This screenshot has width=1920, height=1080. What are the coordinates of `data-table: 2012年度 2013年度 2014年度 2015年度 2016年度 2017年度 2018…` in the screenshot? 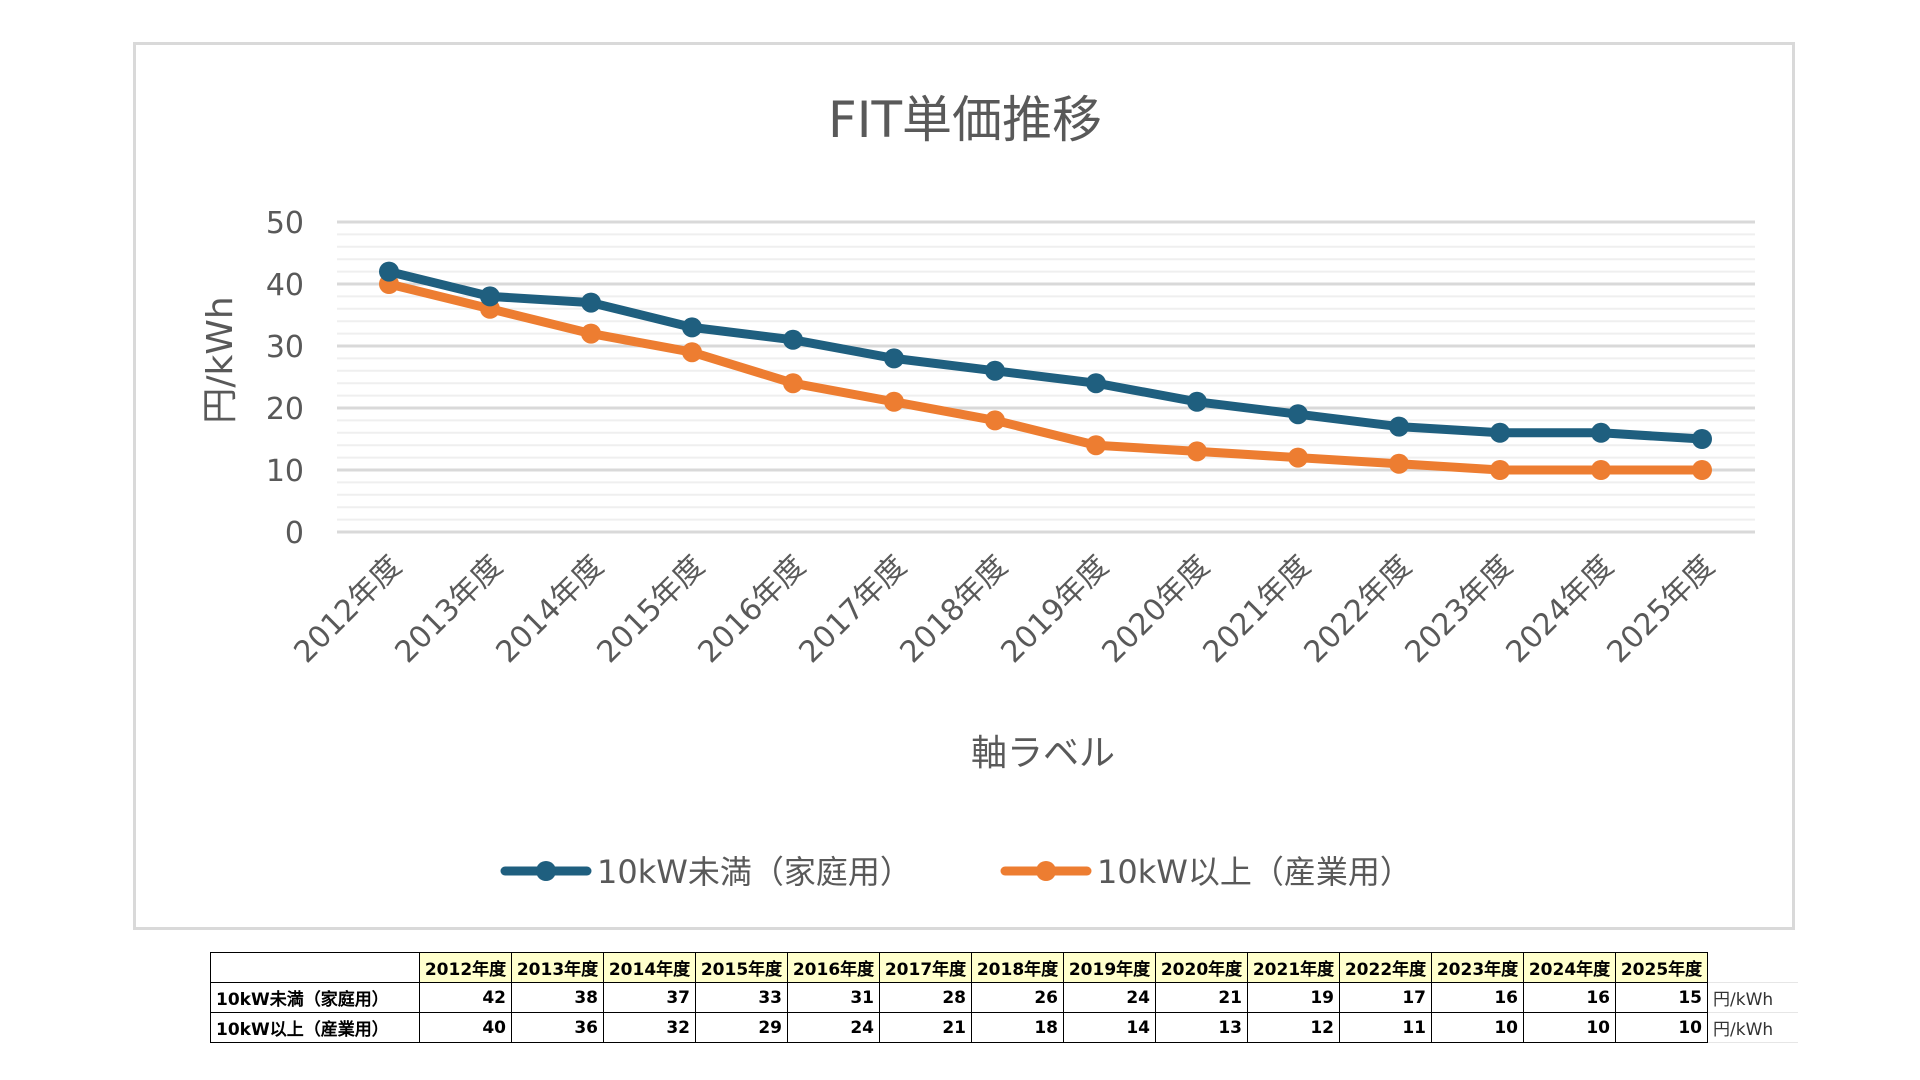 It's located at (1004, 997).